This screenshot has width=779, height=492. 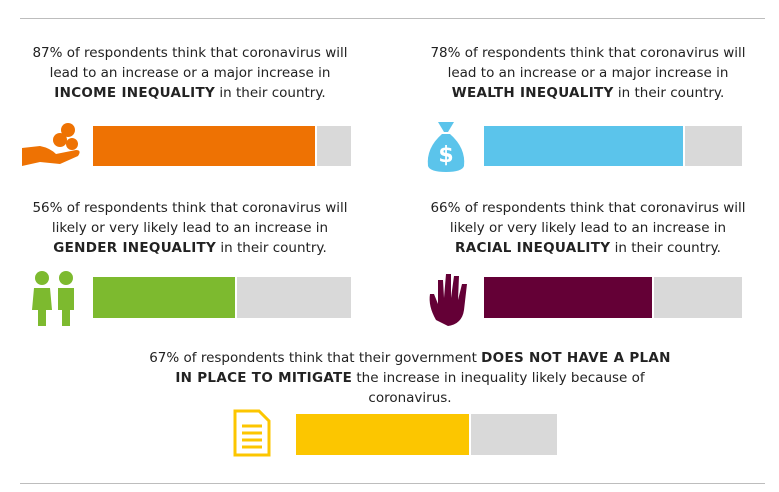 What do you see at coordinates (47, 53) in the screenshot?
I see `value-label: 87%` at bounding box center [47, 53].